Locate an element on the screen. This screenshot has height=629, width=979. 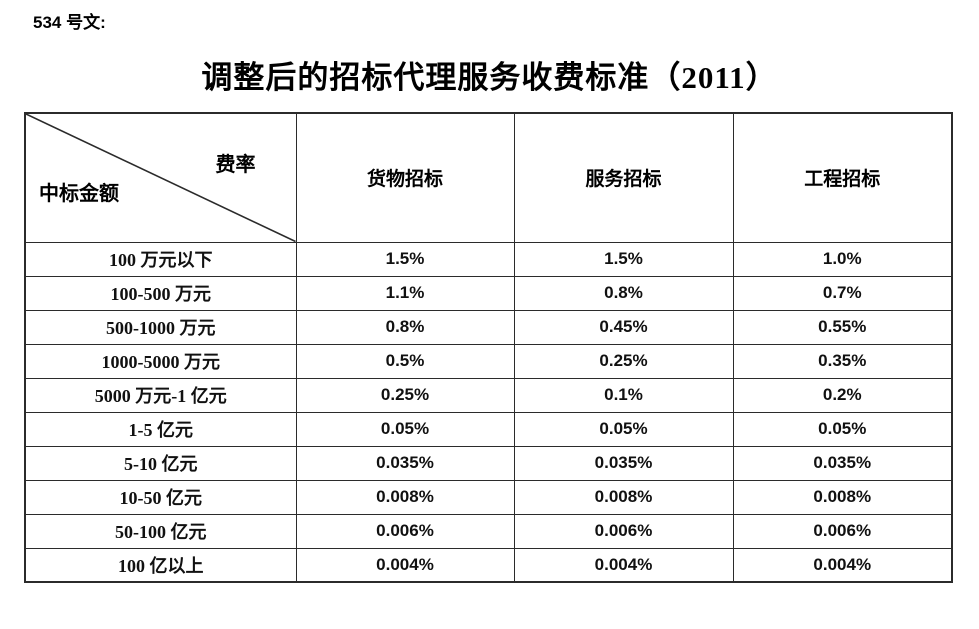
rate-value-cell: 0.7% is located at coordinates (842, 293).